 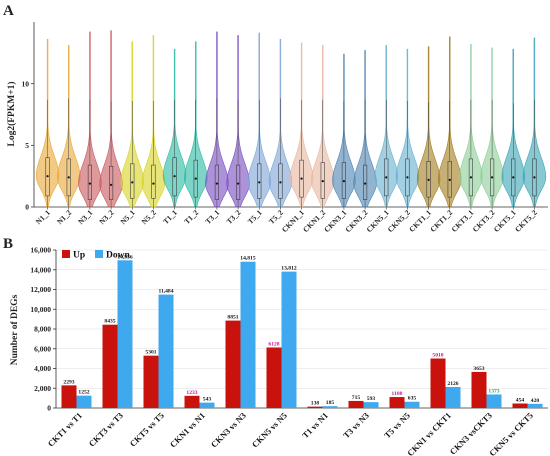 What do you see at coordinates (64, 217) in the screenshot?
I see `violin-x-tick-label: N1_2` at bounding box center [64, 217].